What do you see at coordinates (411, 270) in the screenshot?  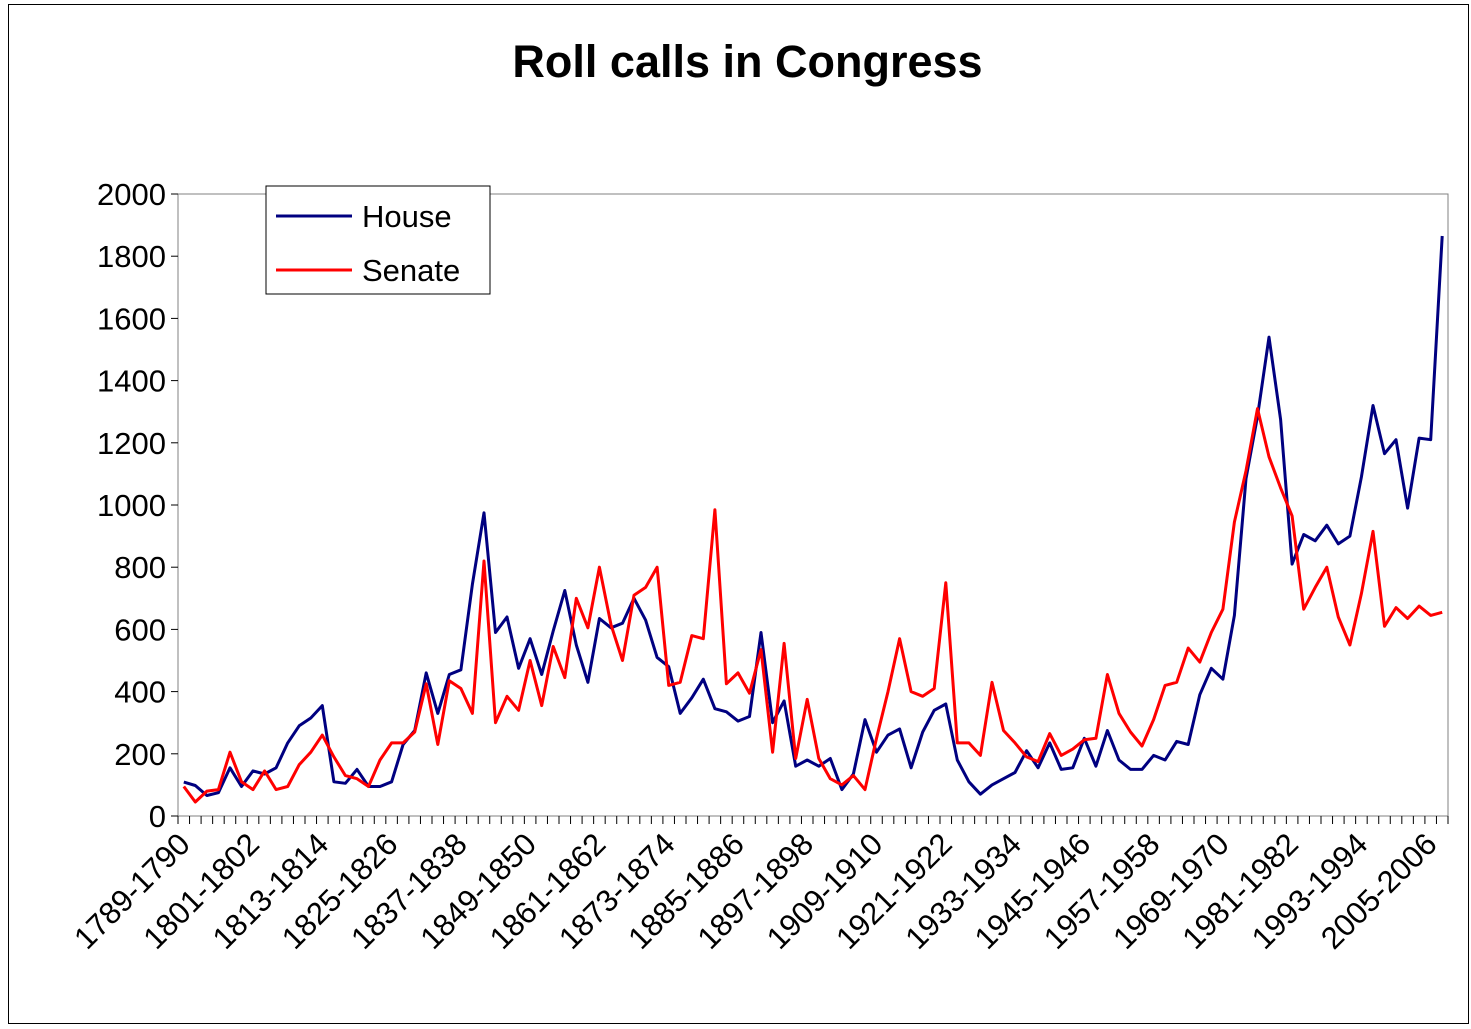 I see `legend-label-senate: Senate` at bounding box center [411, 270].